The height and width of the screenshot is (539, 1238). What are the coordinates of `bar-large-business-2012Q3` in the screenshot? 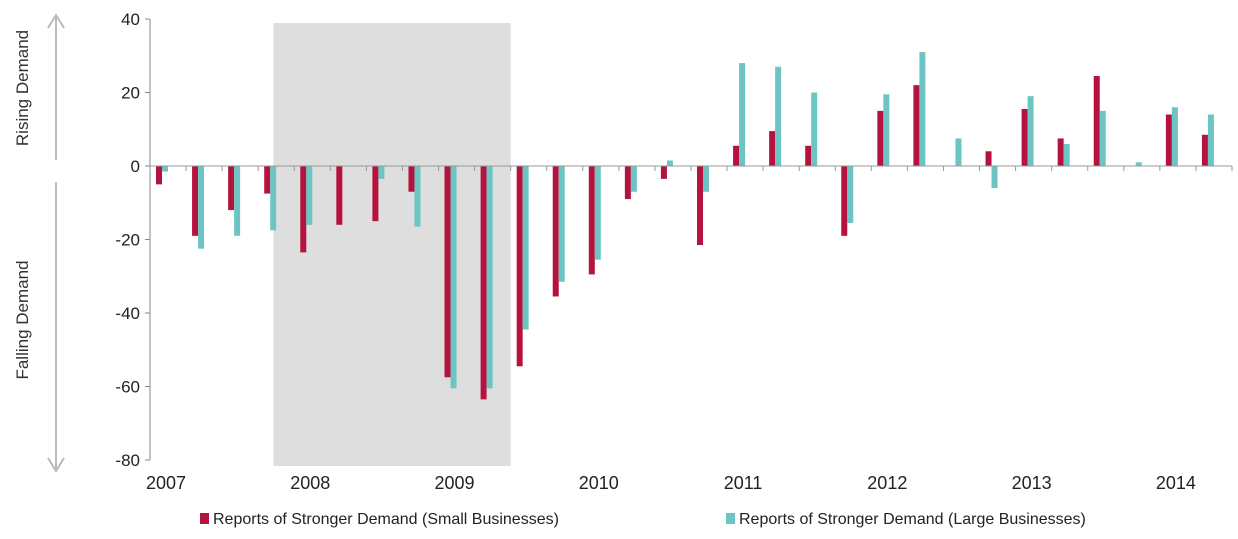 It's located at (958, 152).